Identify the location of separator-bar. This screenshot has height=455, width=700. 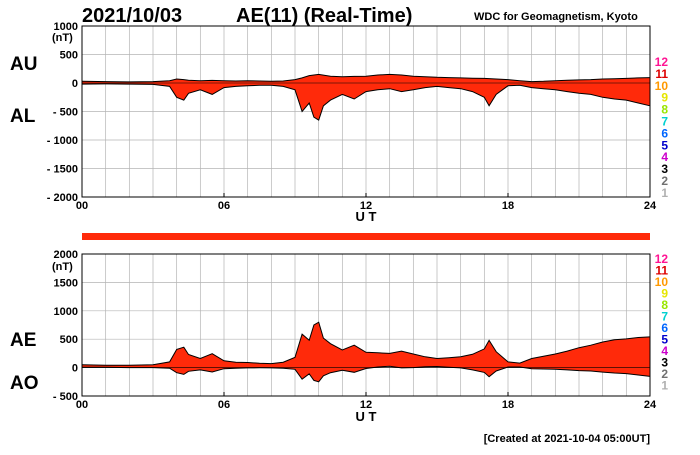
(366, 236).